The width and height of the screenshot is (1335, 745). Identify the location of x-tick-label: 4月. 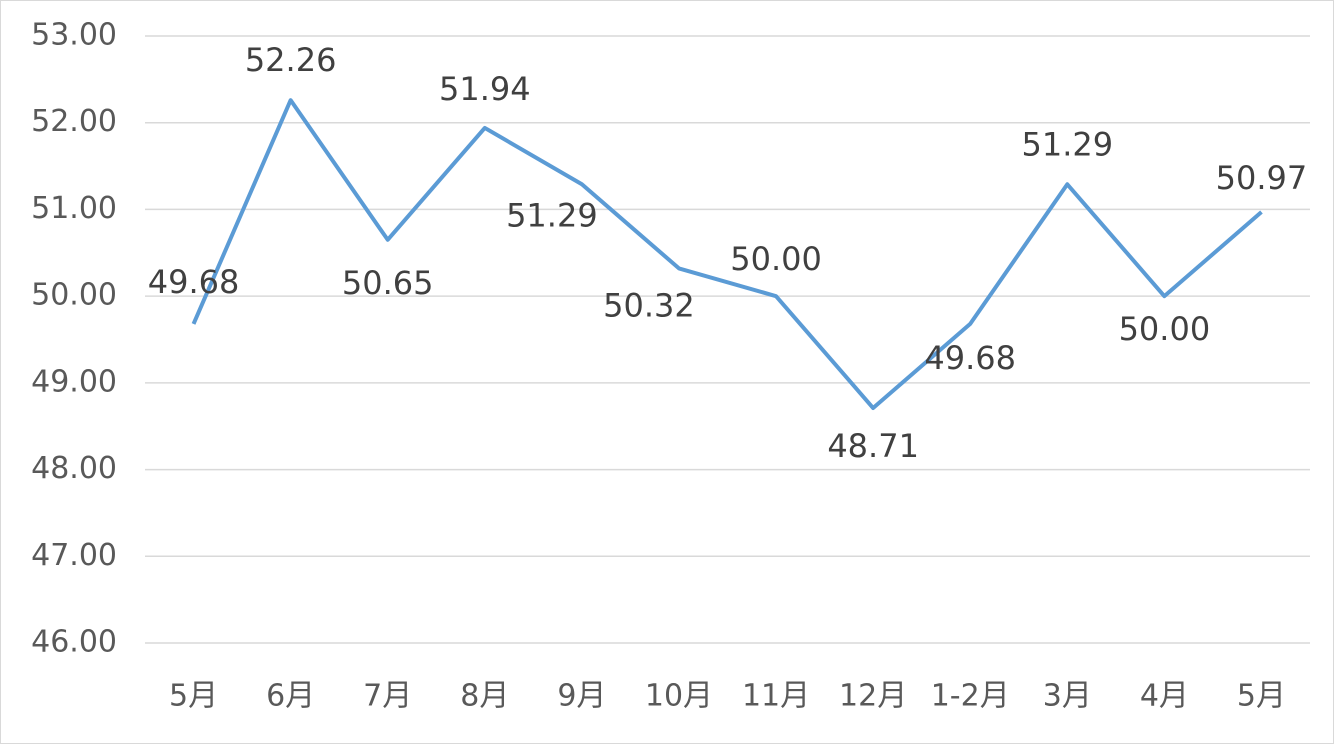
(1164, 696).